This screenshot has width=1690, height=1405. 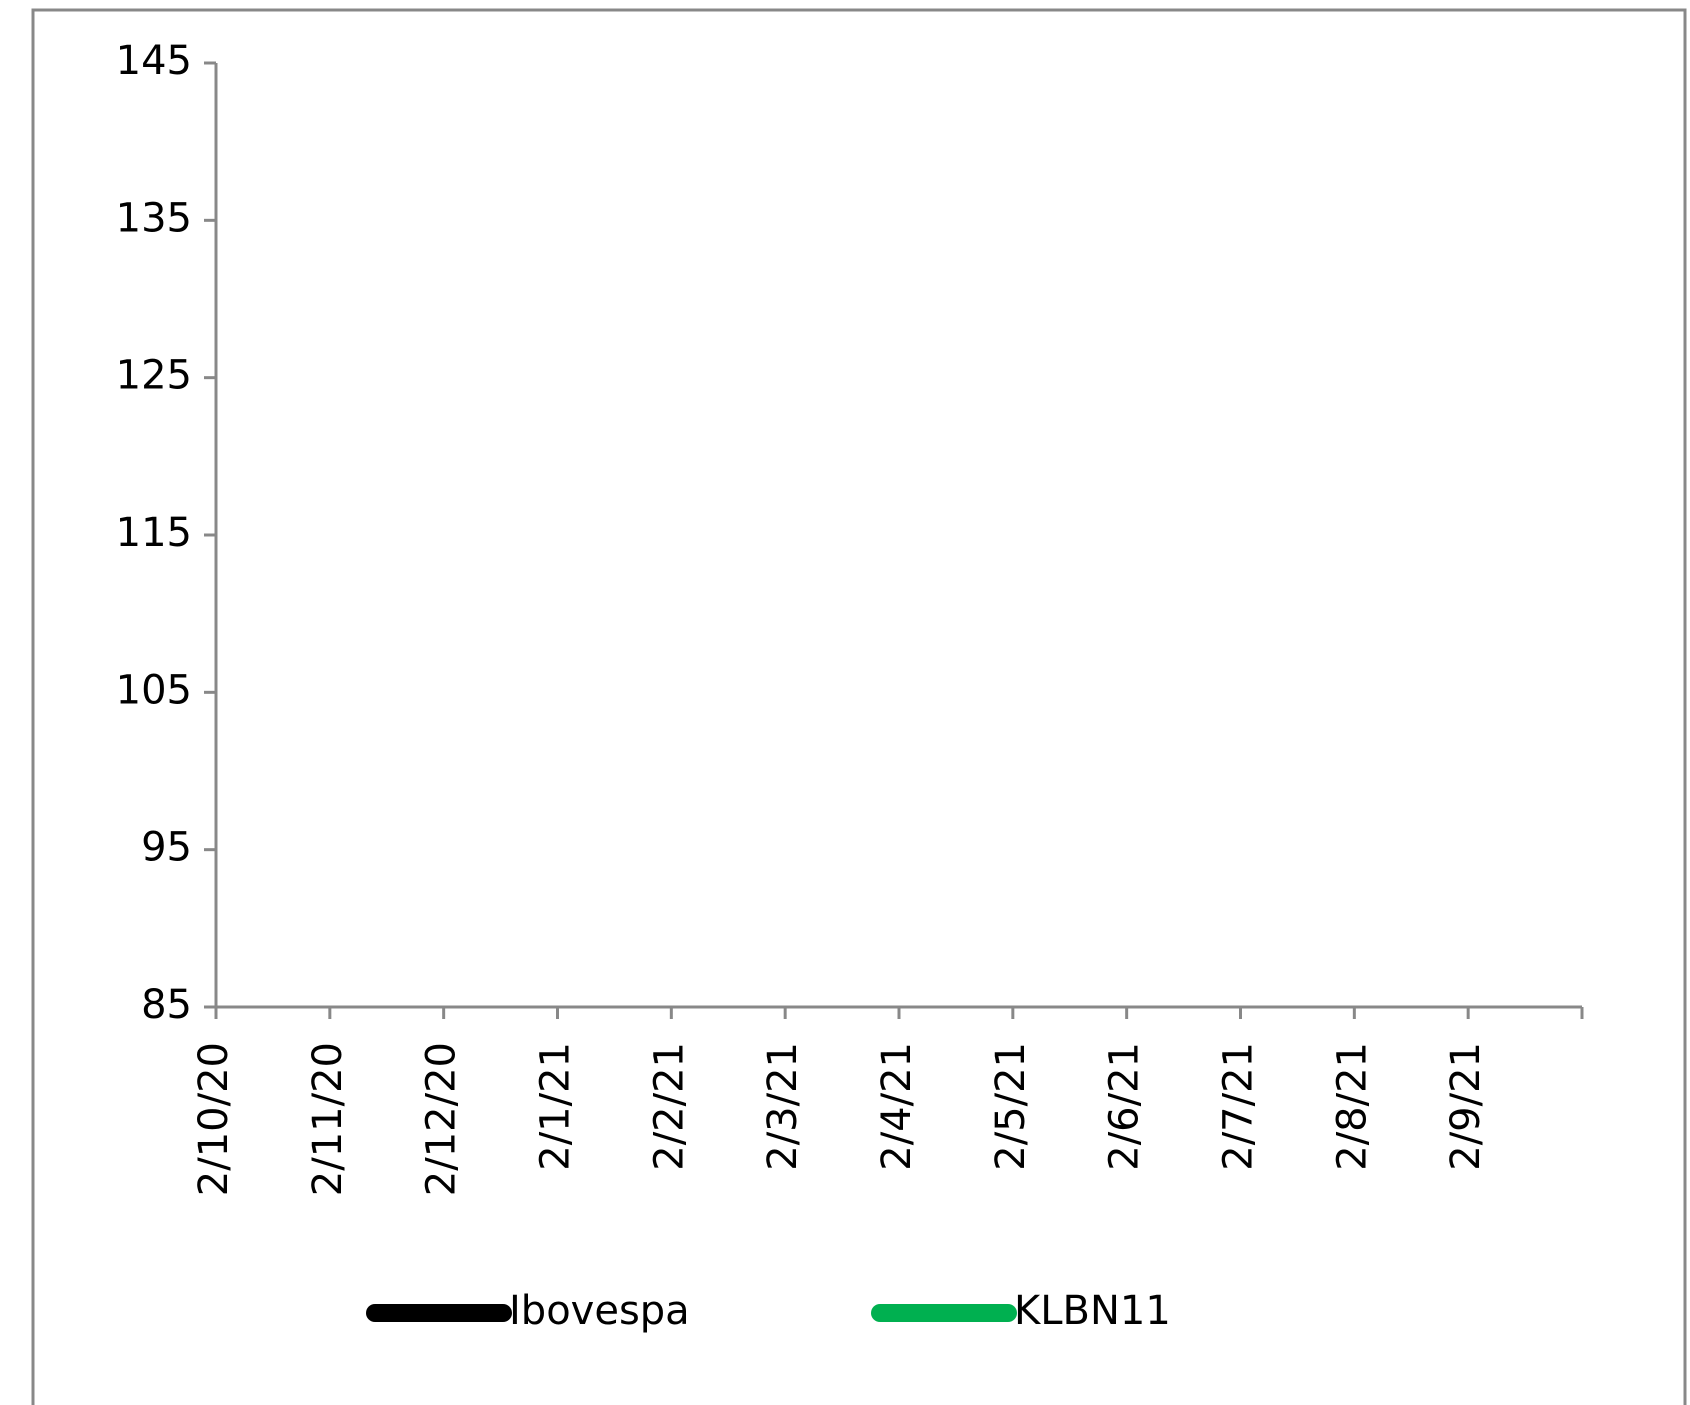 I want to click on legend-label: KLBN11, so click(x=1092, y=1311).